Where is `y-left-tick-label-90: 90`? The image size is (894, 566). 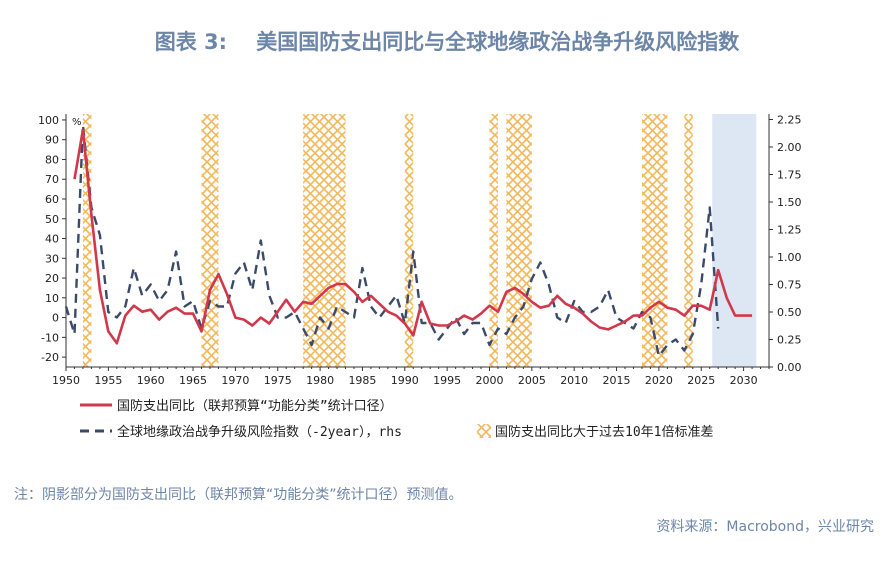
y-left-tick-label-90: 90 is located at coordinates (52, 140).